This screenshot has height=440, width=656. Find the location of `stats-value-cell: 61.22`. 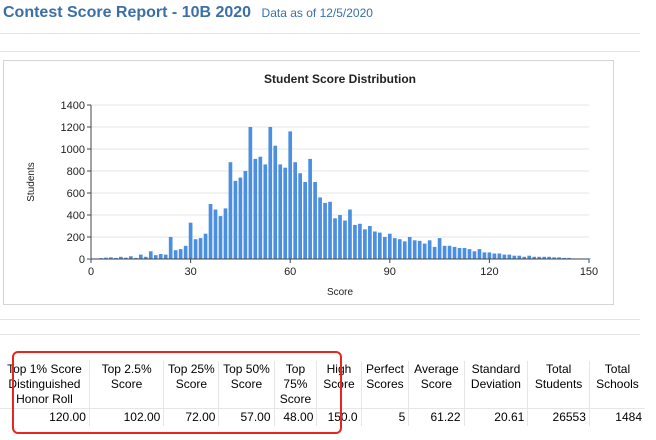

stats-value-cell: 61.22 is located at coordinates (436, 417).